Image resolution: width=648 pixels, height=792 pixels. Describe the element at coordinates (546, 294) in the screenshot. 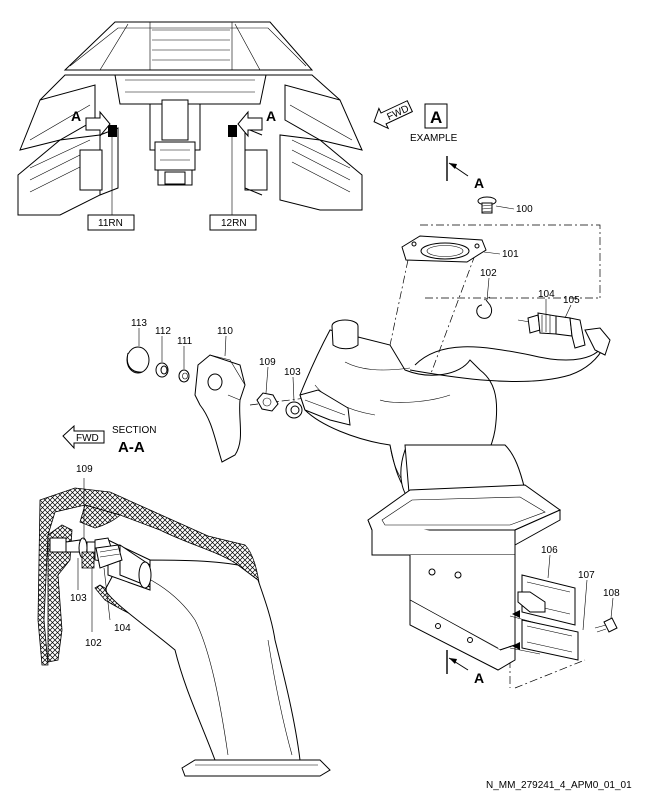

I see `callout-104: 104` at that location.